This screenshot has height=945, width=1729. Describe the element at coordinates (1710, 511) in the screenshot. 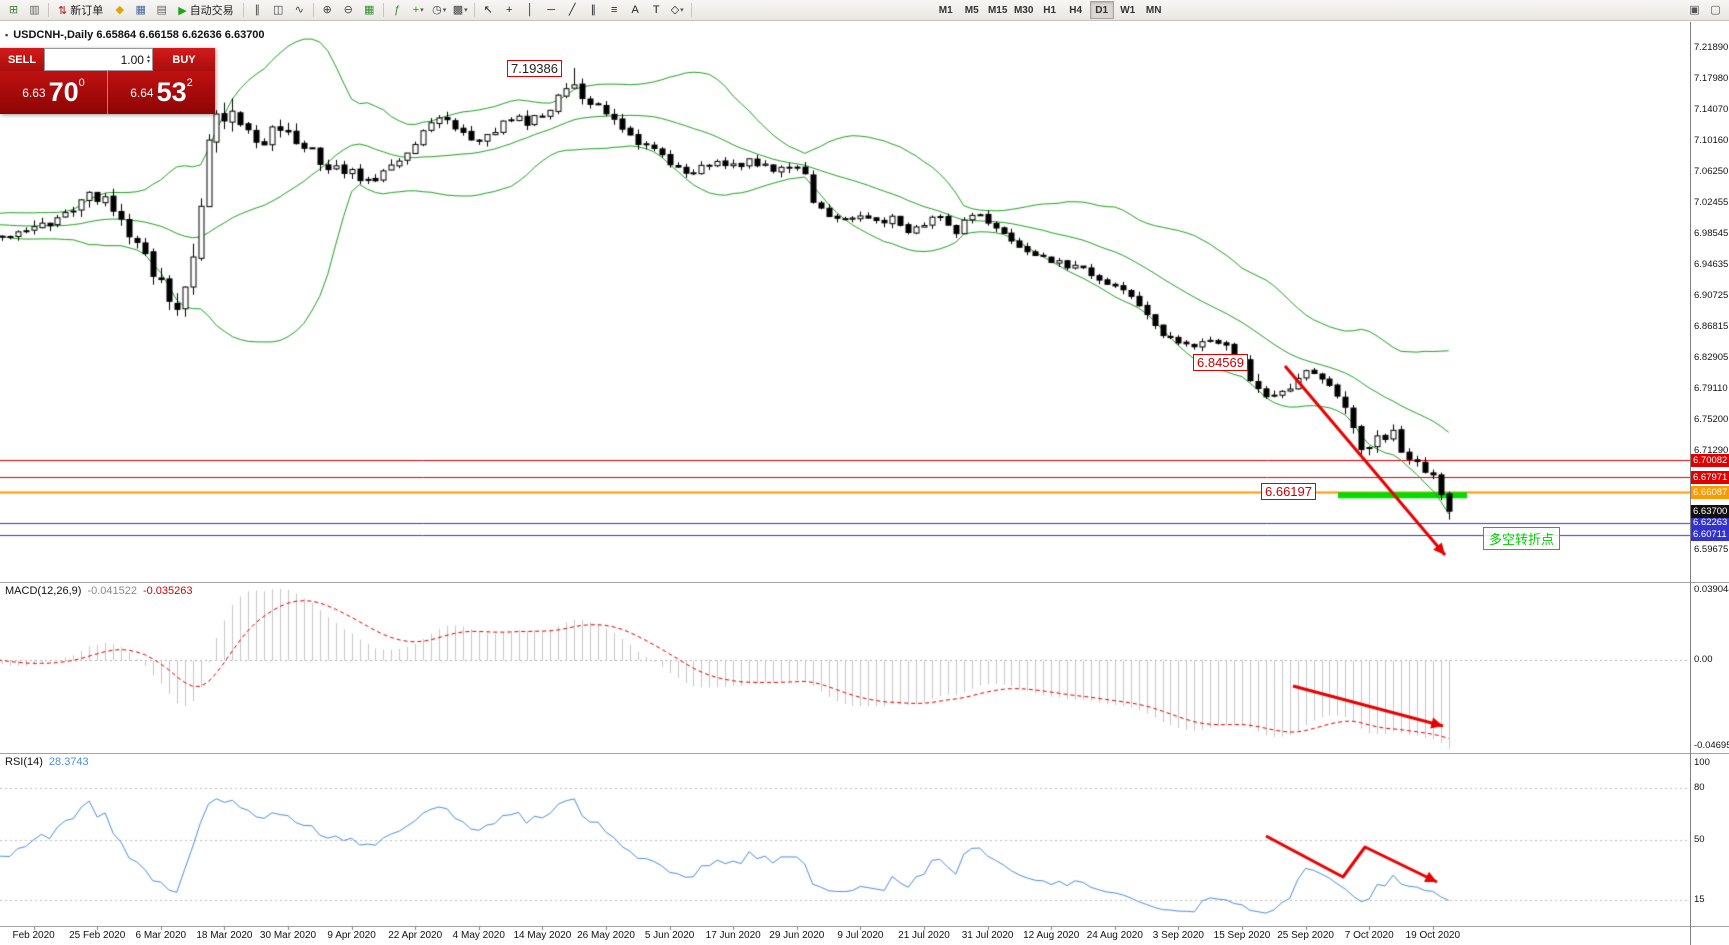

I see `current-price-label: 6.63700` at that location.